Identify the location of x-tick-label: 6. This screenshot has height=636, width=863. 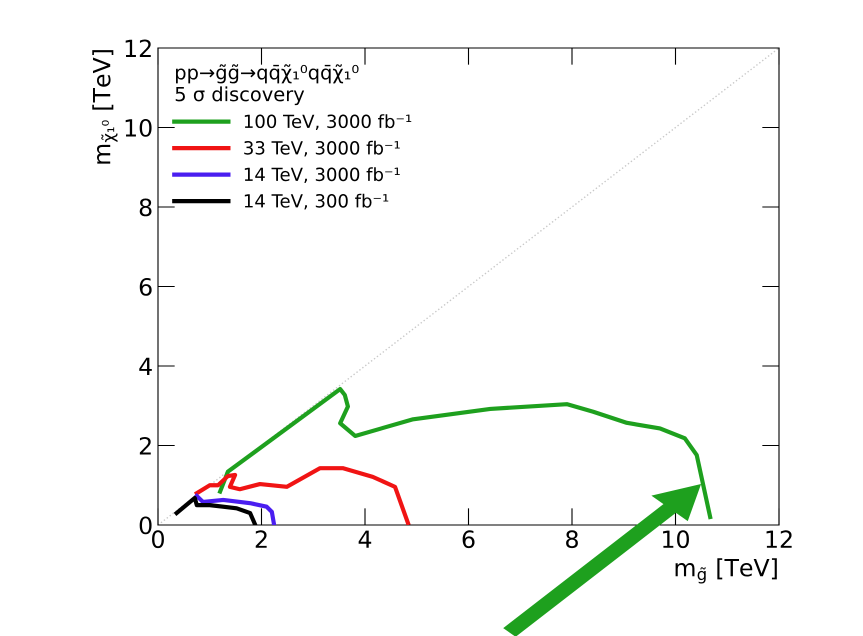
(468, 539).